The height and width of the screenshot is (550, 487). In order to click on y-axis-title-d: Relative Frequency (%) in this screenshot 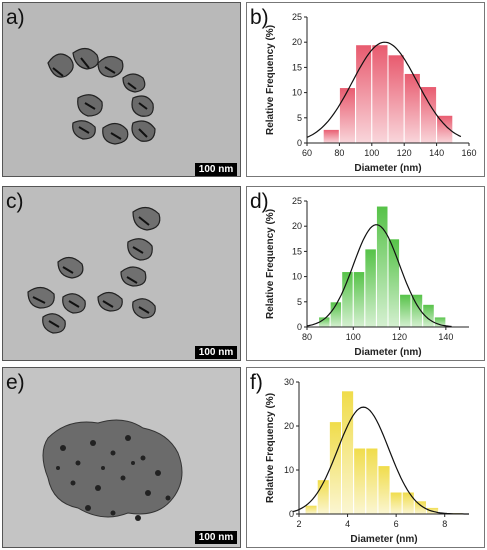, I will do `click(270, 264)`.